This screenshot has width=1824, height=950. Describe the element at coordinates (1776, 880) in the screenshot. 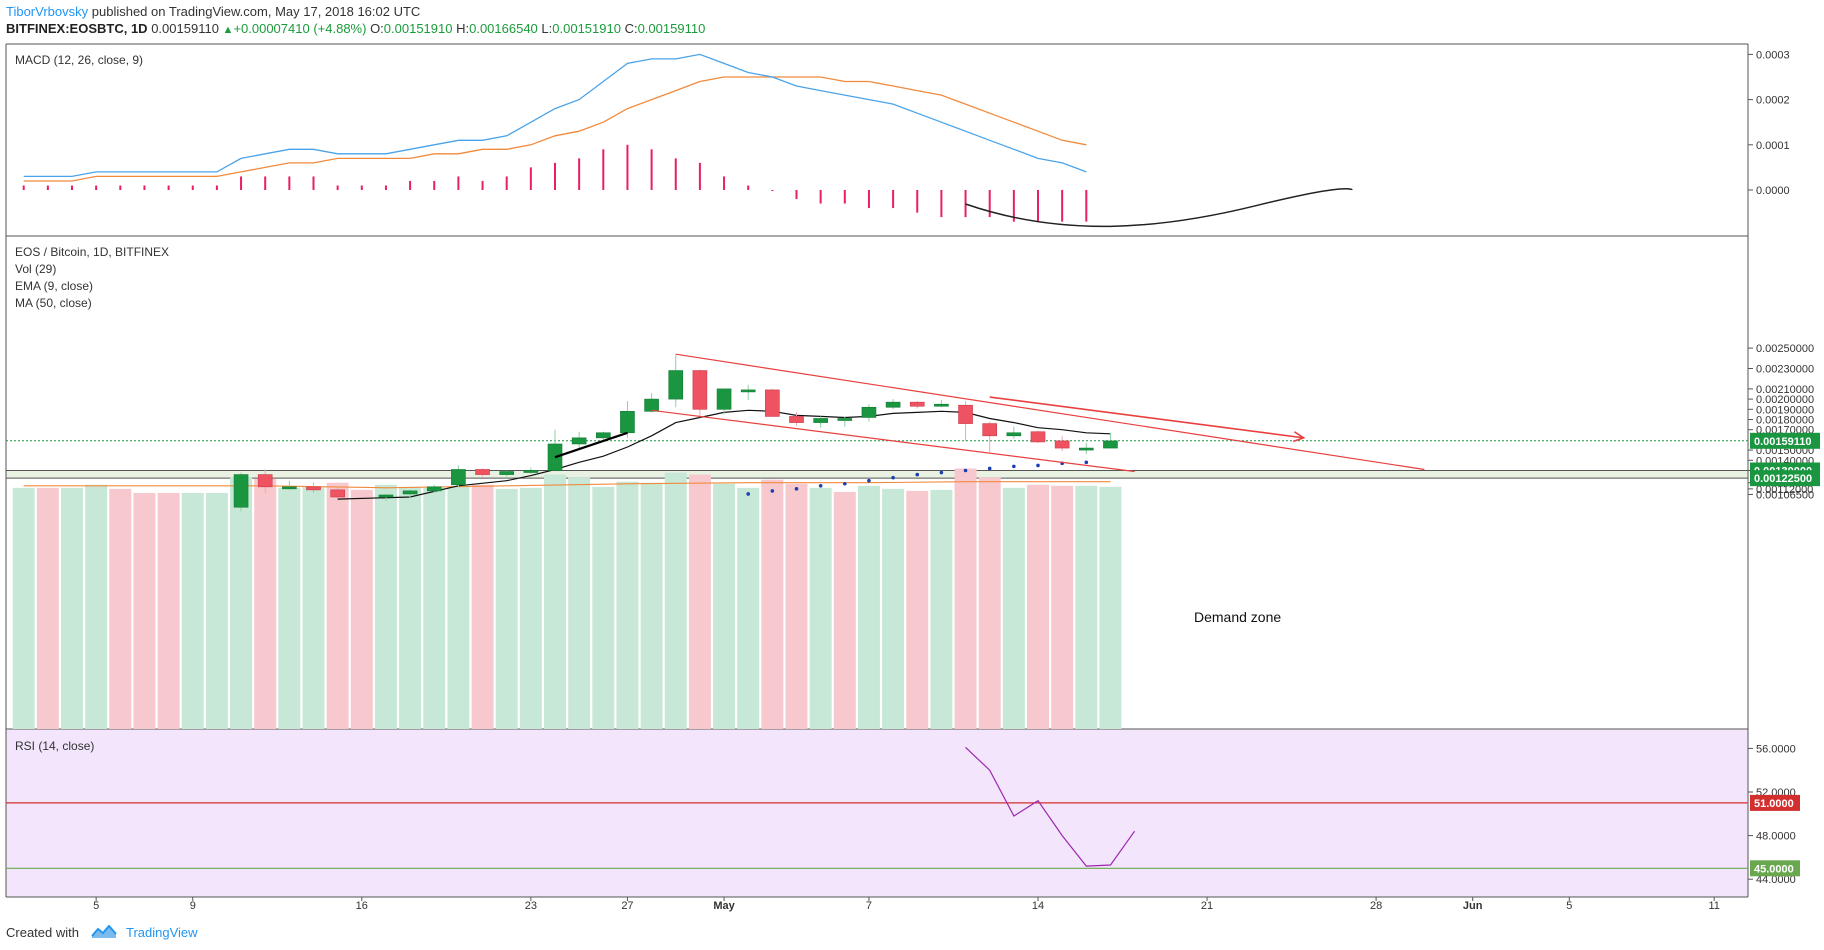

I see `rsi-y-tick-label: 44.0000` at that location.